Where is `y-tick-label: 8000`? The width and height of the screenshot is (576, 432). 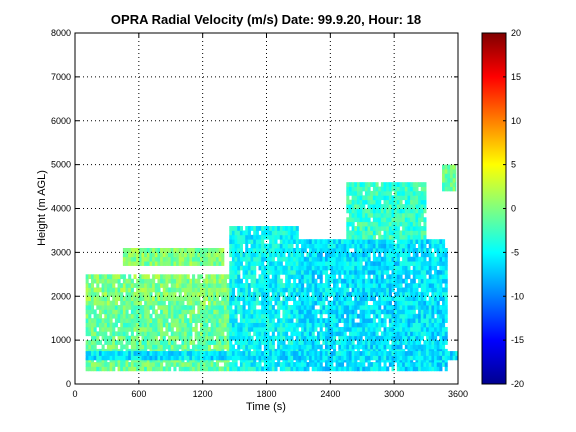
y-tick-label: 8000 is located at coordinates (61, 33).